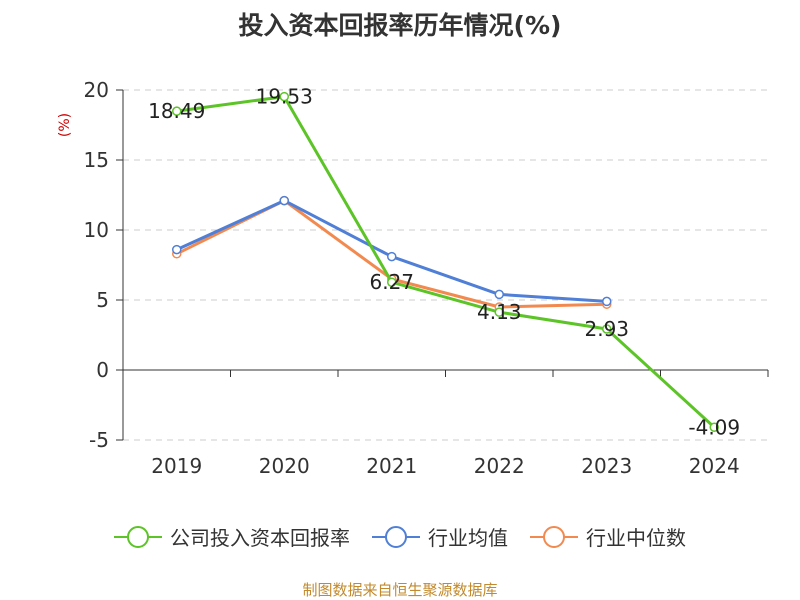  I want to click on x-tick-label: 2022, so click(499, 466).